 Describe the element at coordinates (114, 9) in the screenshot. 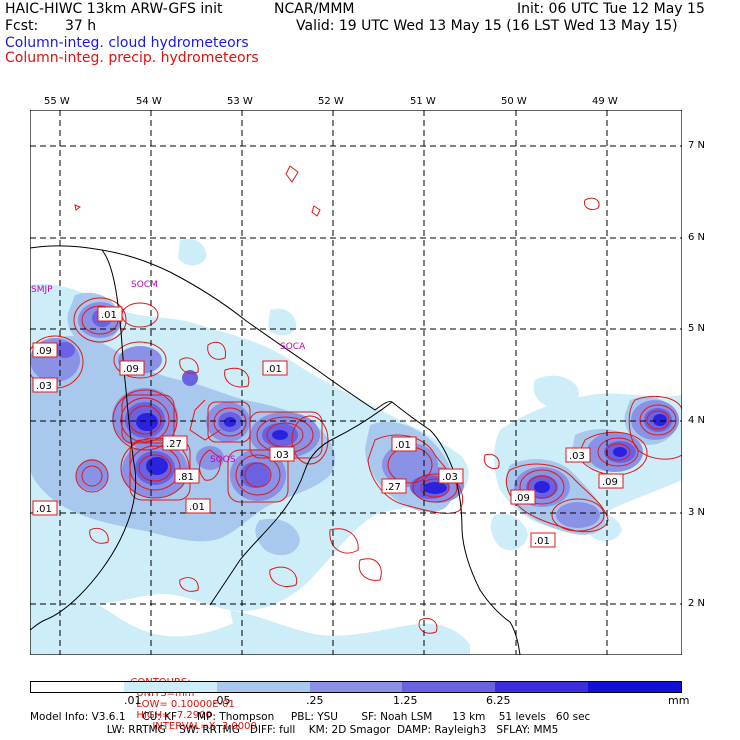

I see `model-title: HAIC-HIWC 13km ARW-GFS init` at that location.